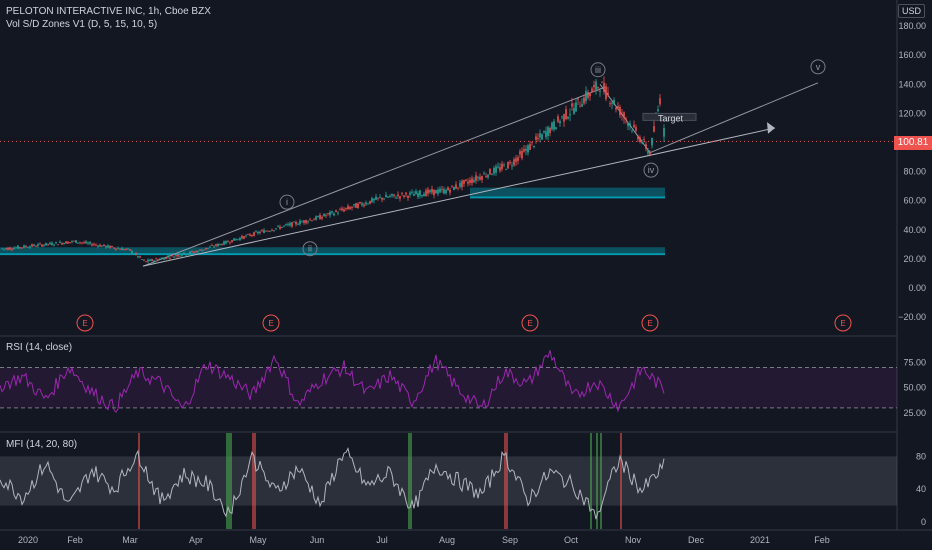  Describe the element at coordinates (912, 113) in the screenshot. I see `price-tick-label: 120.00` at that location.